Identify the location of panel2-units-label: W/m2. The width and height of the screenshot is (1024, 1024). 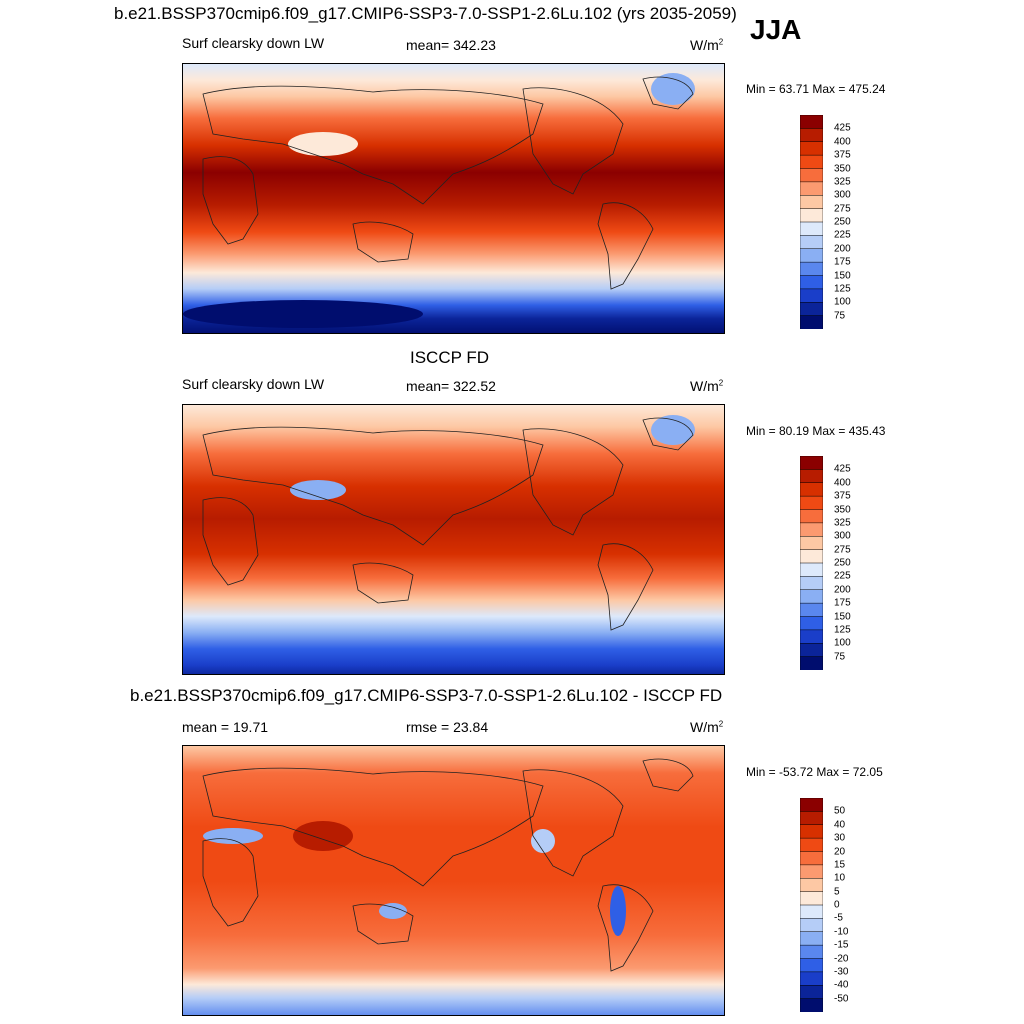
(707, 386).